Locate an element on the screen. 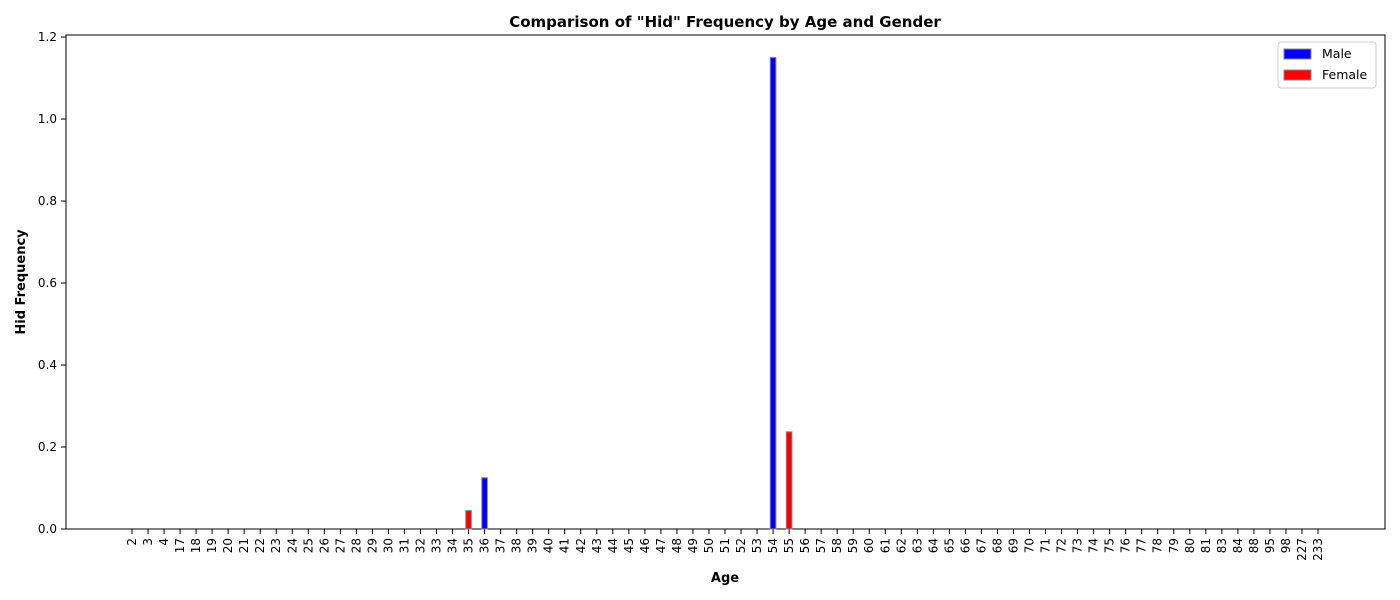 This screenshot has height=600, width=1400. x-tick-label: 26 is located at coordinates (324, 545).